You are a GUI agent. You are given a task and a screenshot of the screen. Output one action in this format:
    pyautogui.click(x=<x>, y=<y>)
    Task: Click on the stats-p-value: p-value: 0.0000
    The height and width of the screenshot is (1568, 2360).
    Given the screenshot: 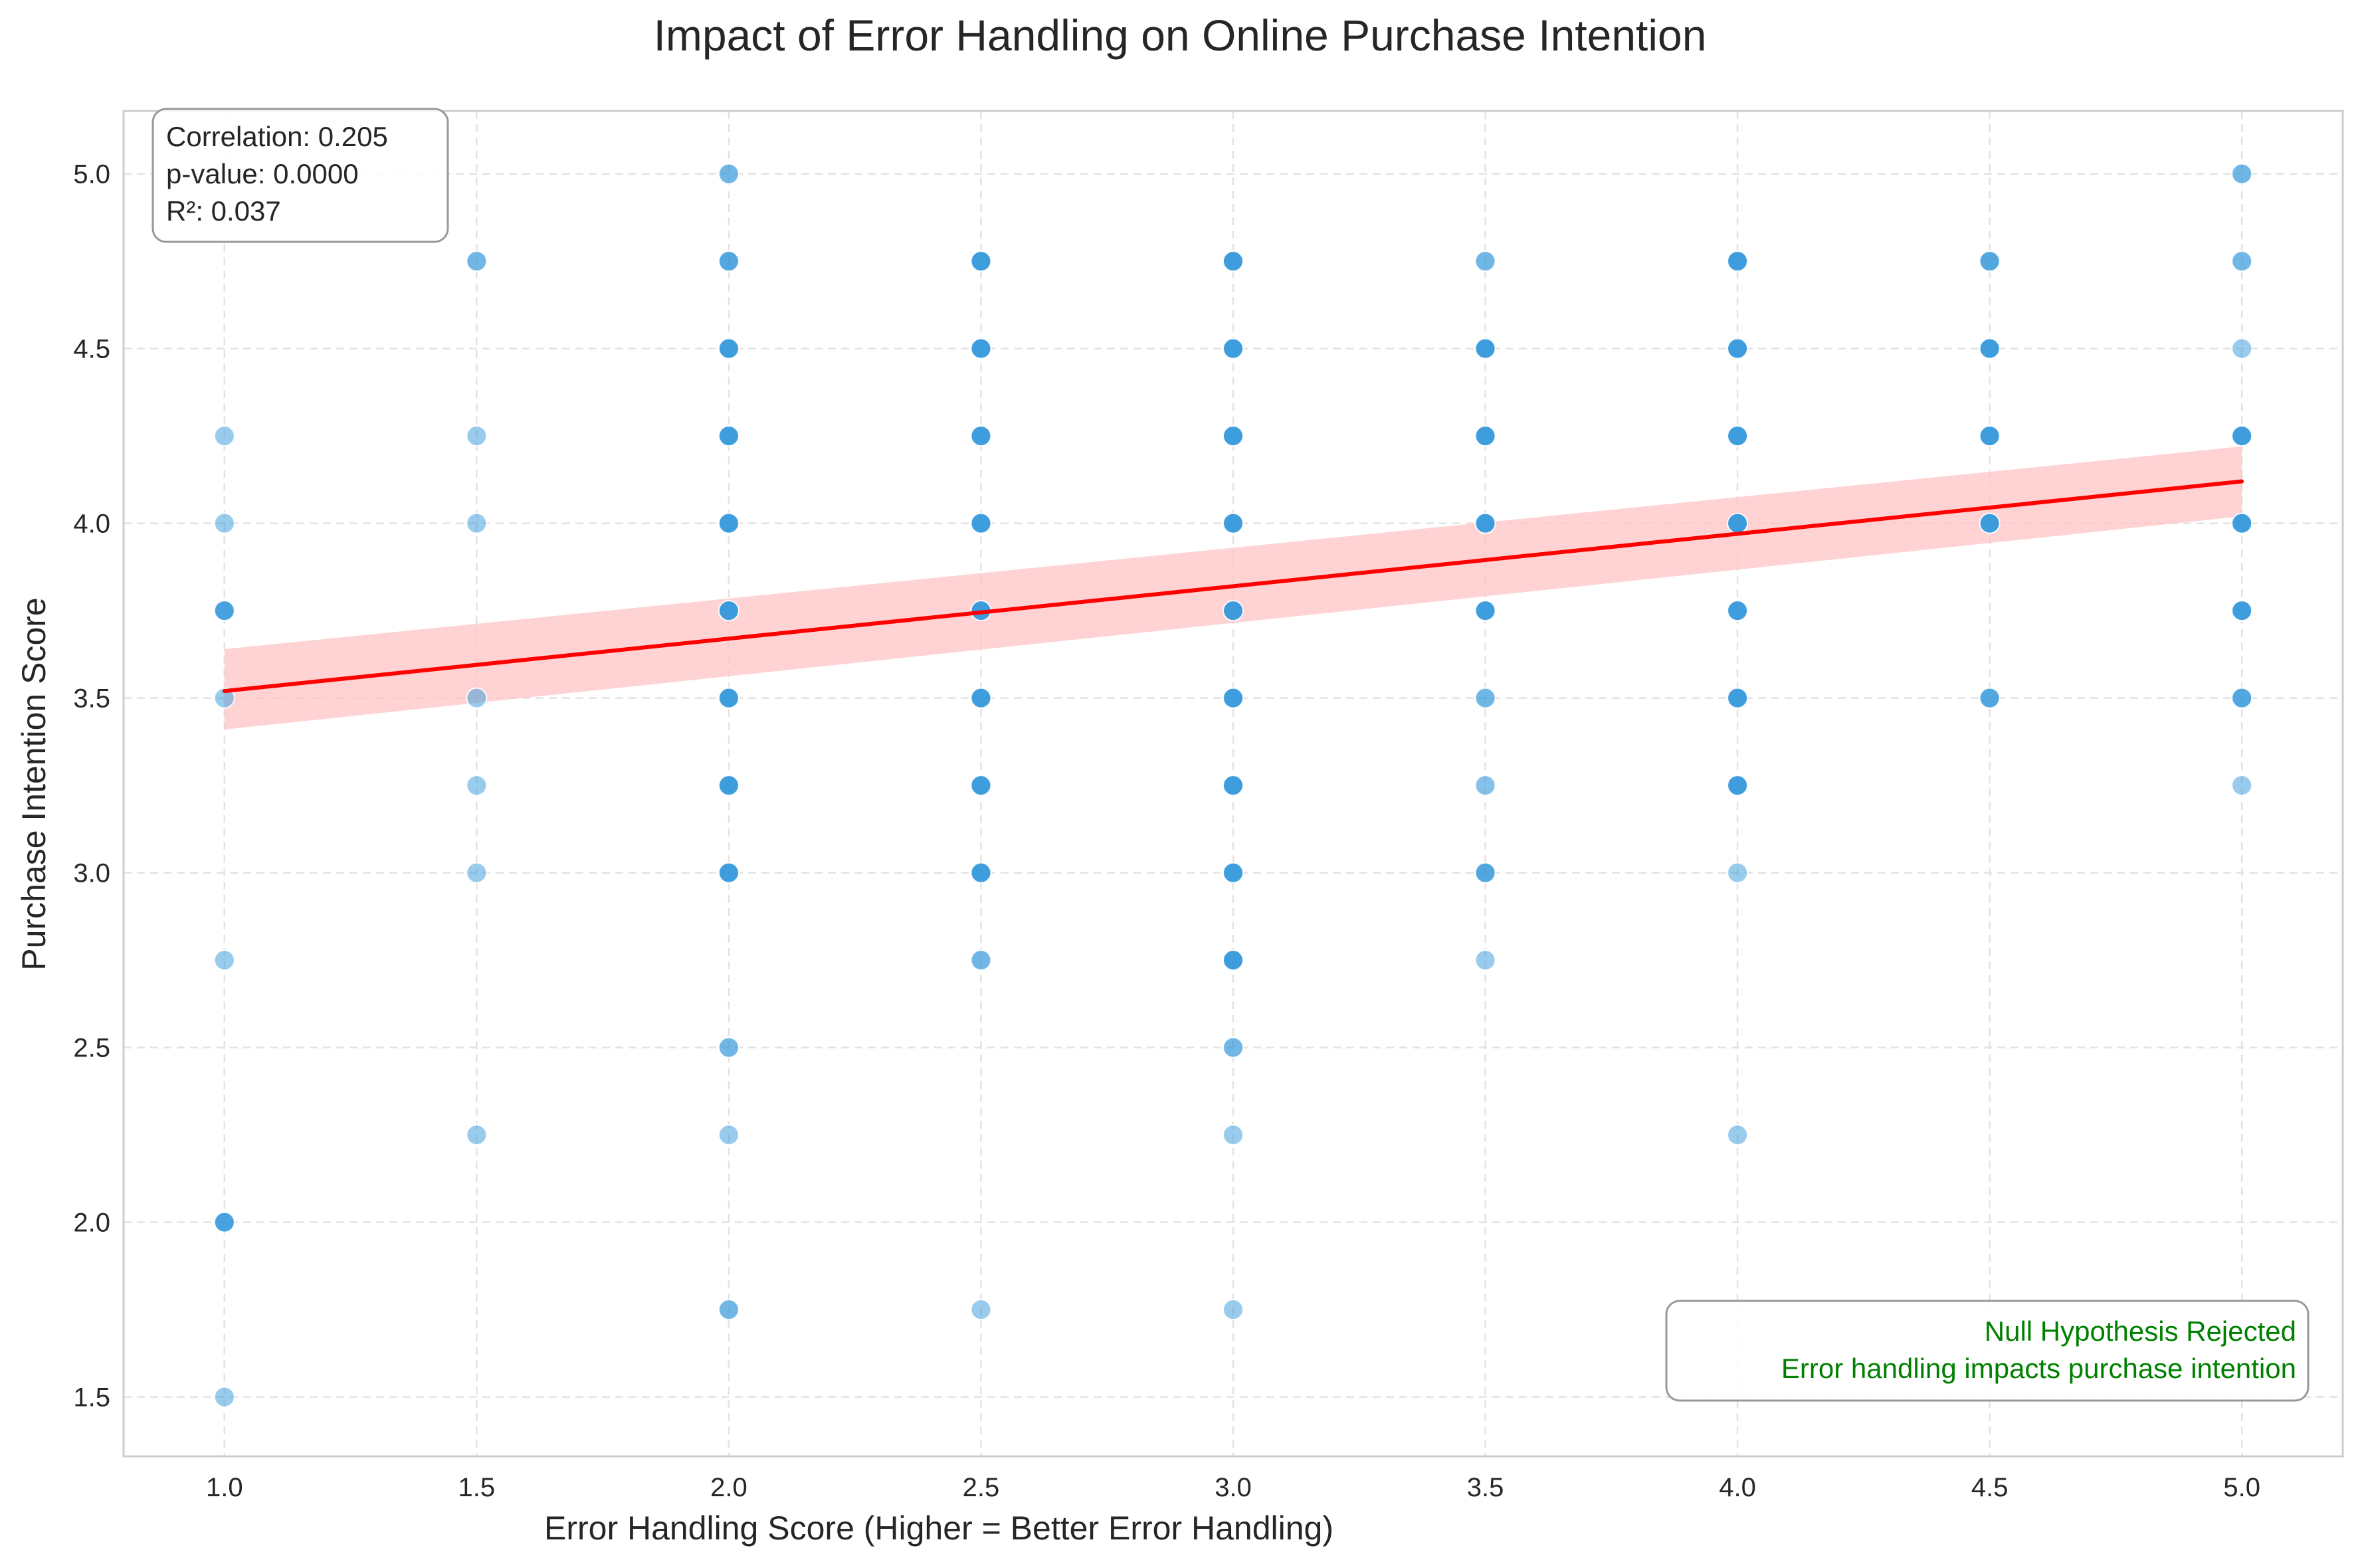 What is the action you would take?
    pyautogui.click(x=262, y=173)
    